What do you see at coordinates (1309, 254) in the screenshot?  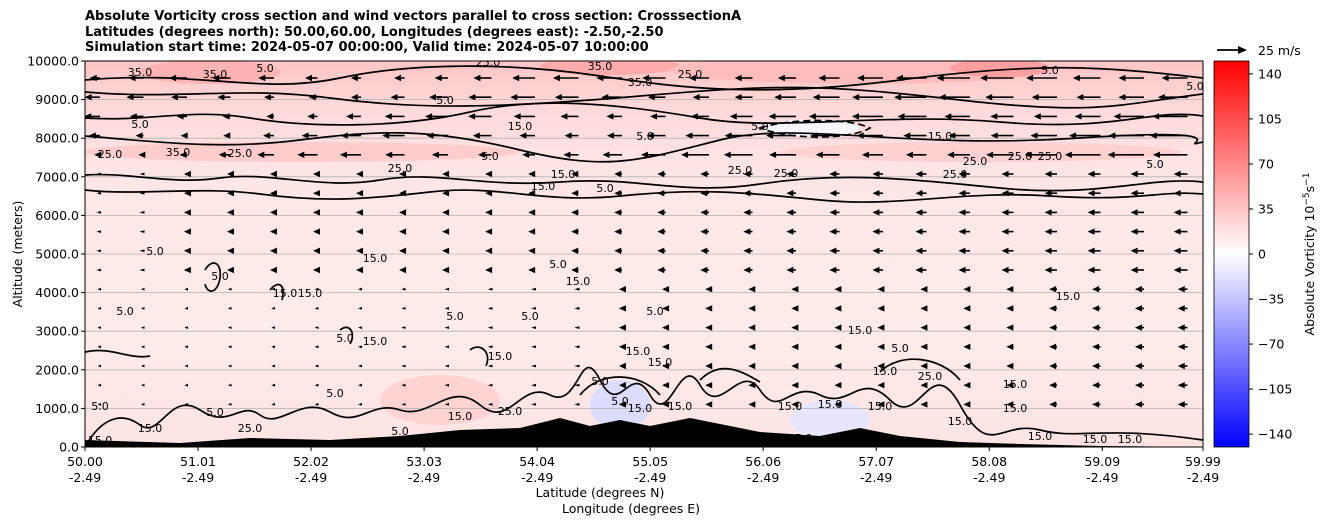 I see `colorbar-label: Absolute Vorticity 10−5s−1` at bounding box center [1309, 254].